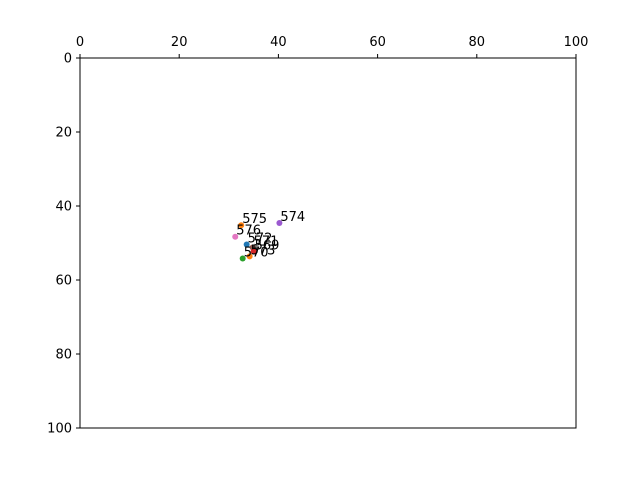 The height and width of the screenshot is (480, 640). I want to click on x-axis: 0 20 40 60 80 100, so click(332, 46).